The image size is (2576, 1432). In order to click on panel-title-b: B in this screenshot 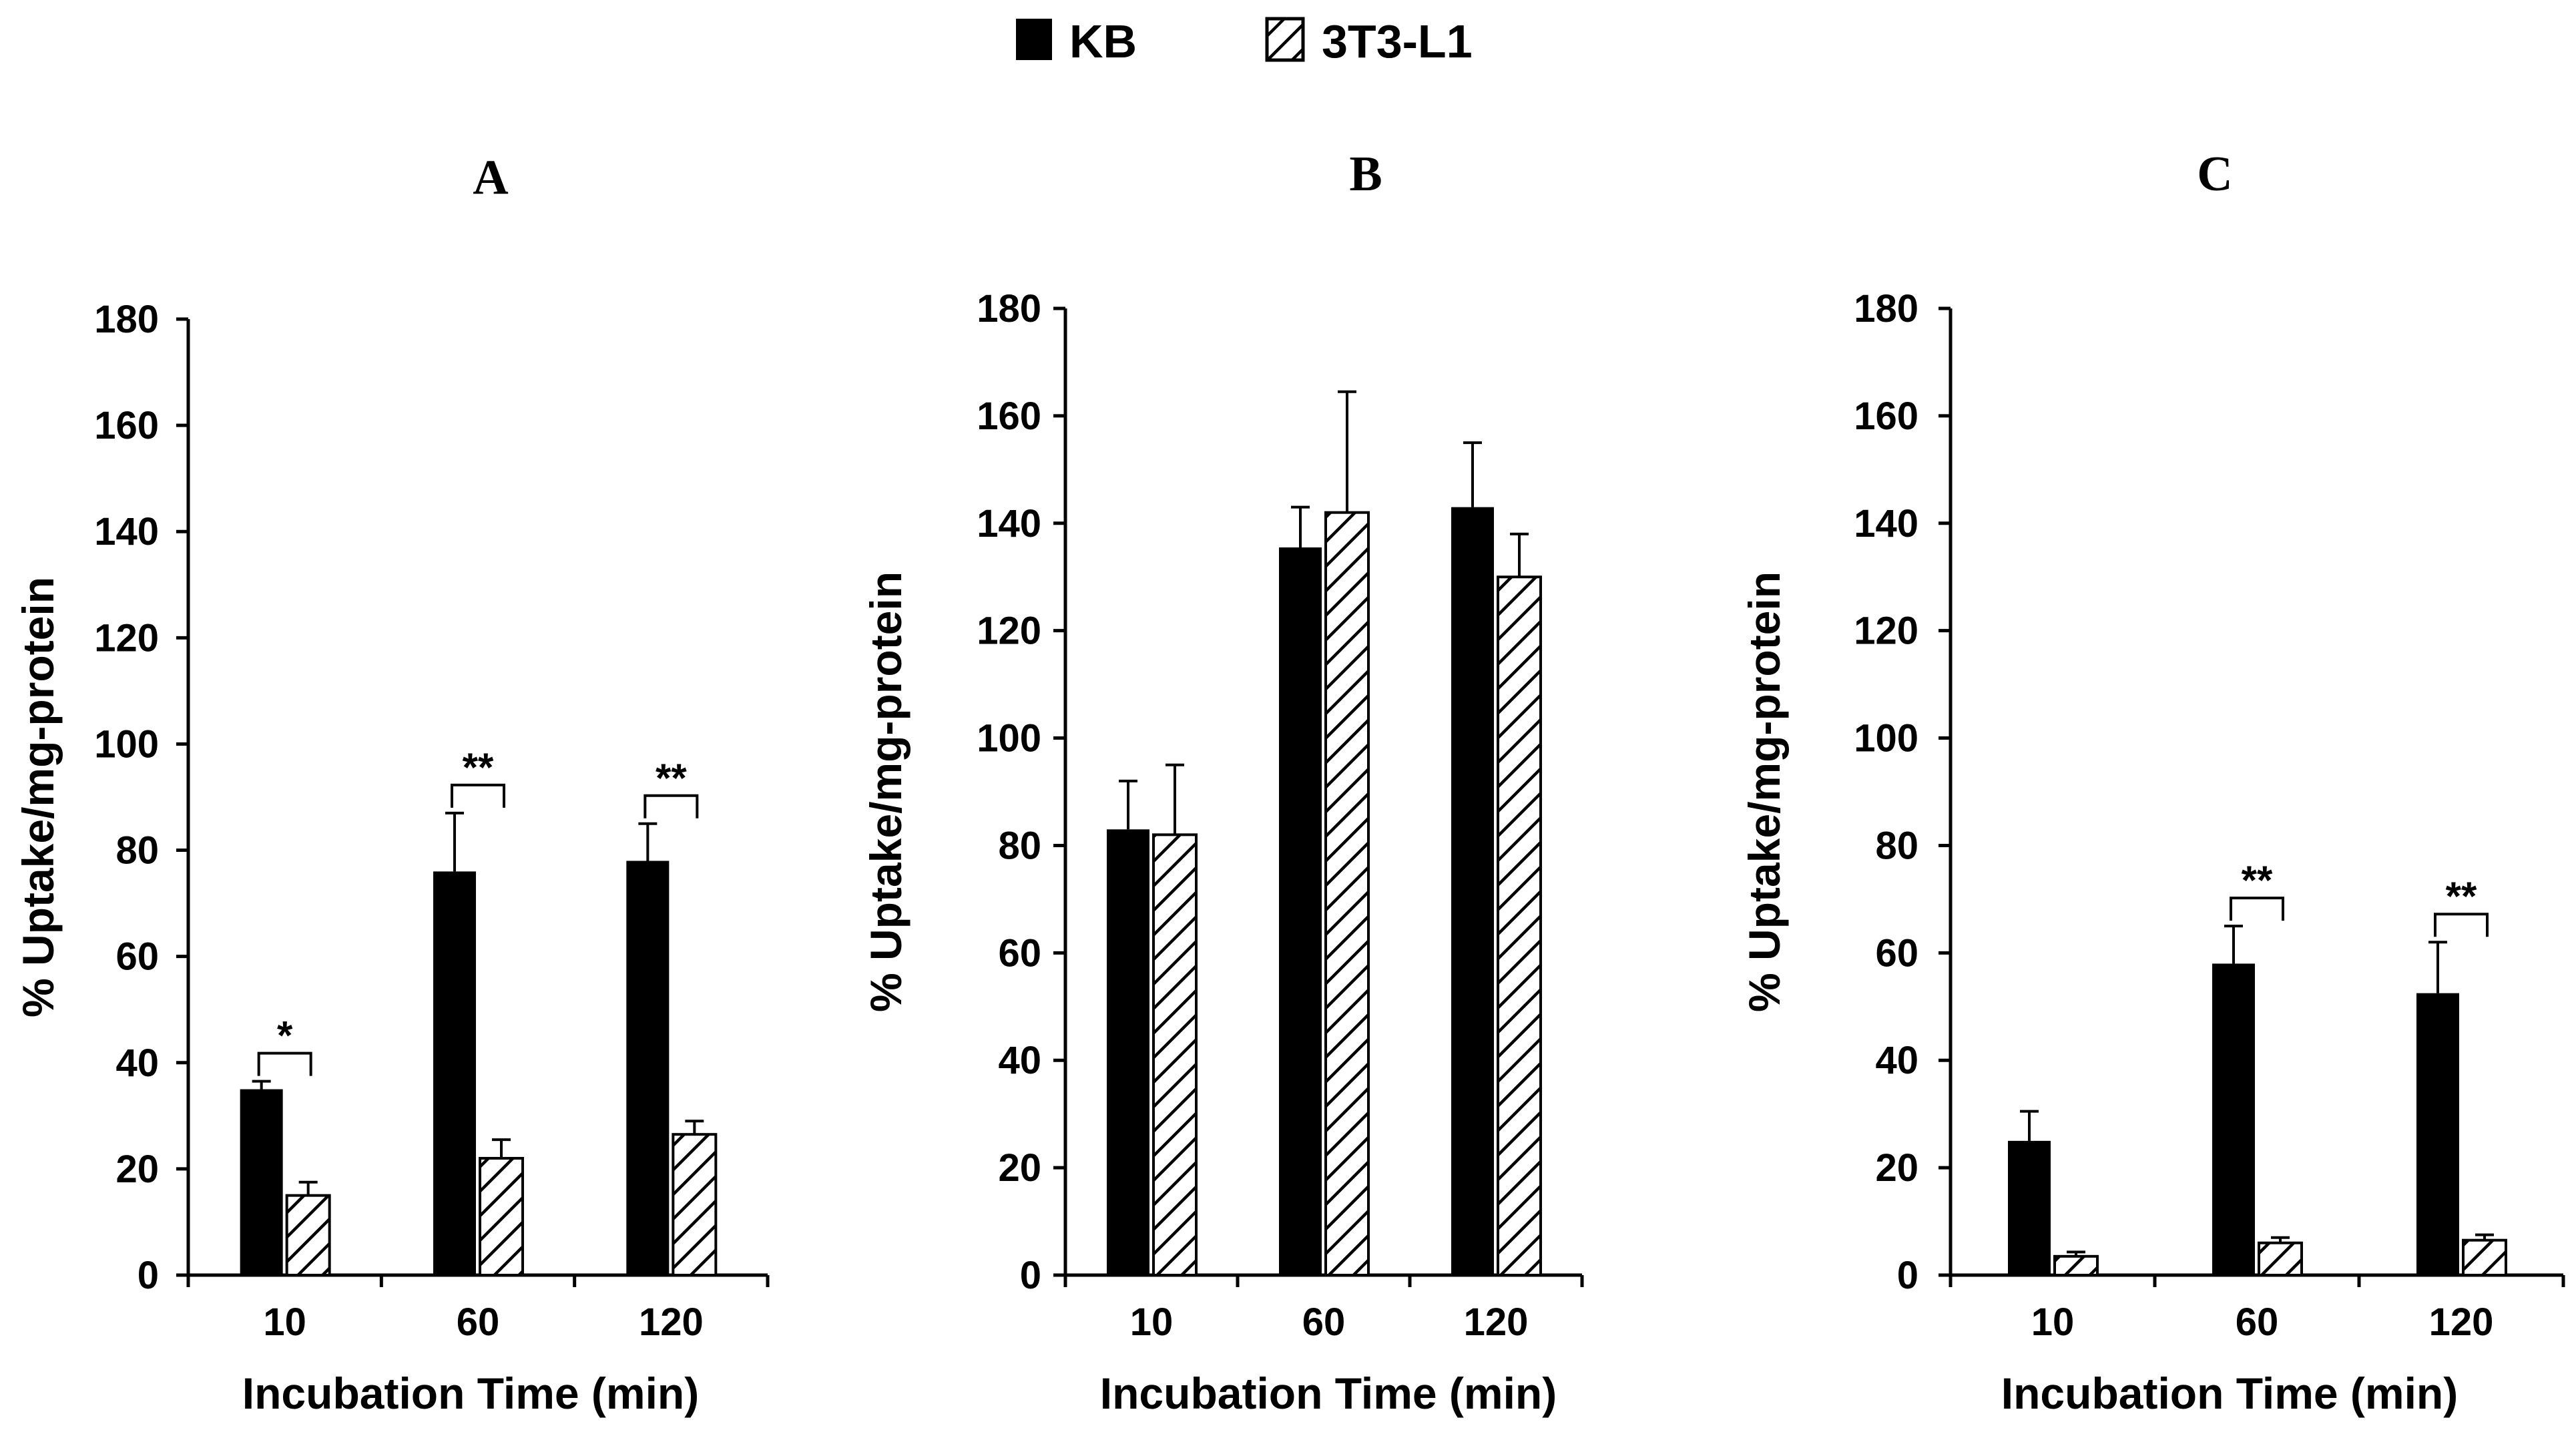, I will do `click(1365, 174)`.